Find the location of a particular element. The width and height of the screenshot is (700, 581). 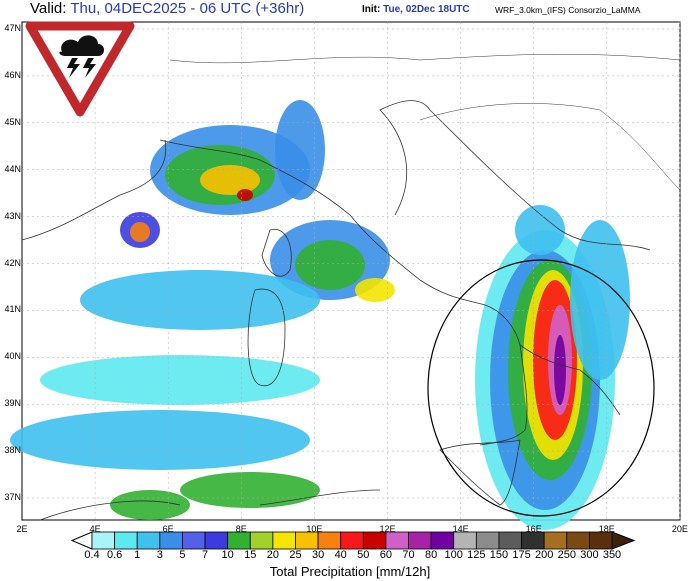

colorbar-label: 60 is located at coordinates (386, 555).